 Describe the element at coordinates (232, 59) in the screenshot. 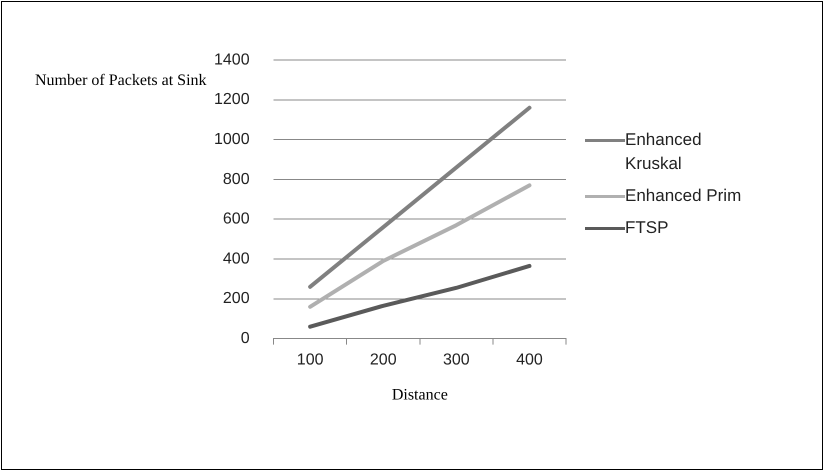

I see `y-tick-label: 1400` at that location.